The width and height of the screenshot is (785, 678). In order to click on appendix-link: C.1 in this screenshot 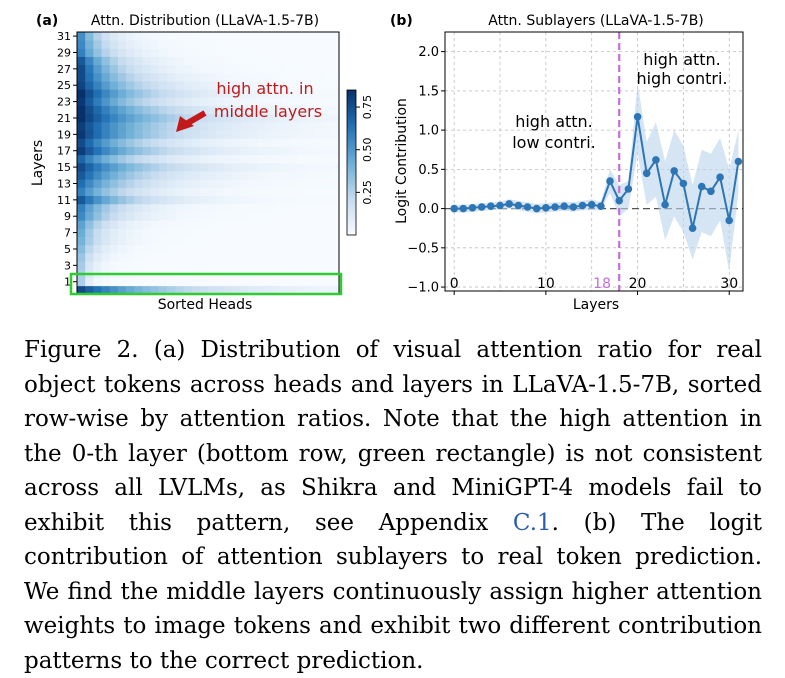, I will do `click(532, 522)`.